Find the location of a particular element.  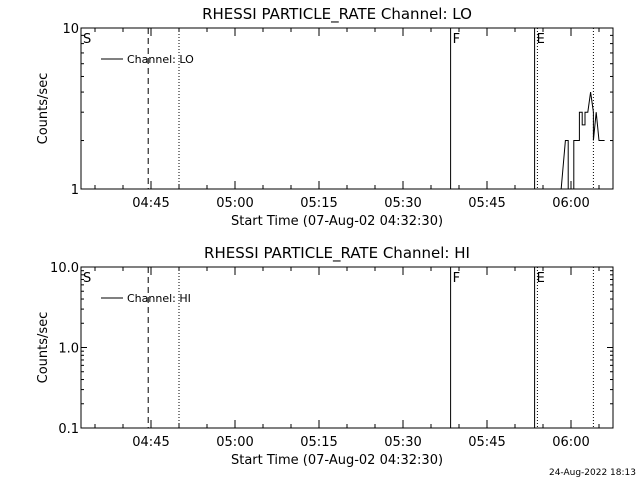

footer-timestamp: 24-Aug-2022 18:13 is located at coordinates (592, 473).